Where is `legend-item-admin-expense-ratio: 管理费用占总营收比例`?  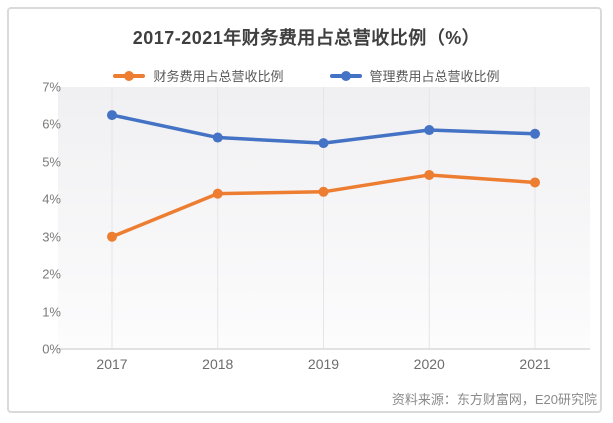
legend-item-admin-expense-ratio: 管理费用占总营收比例 is located at coordinates (414, 75).